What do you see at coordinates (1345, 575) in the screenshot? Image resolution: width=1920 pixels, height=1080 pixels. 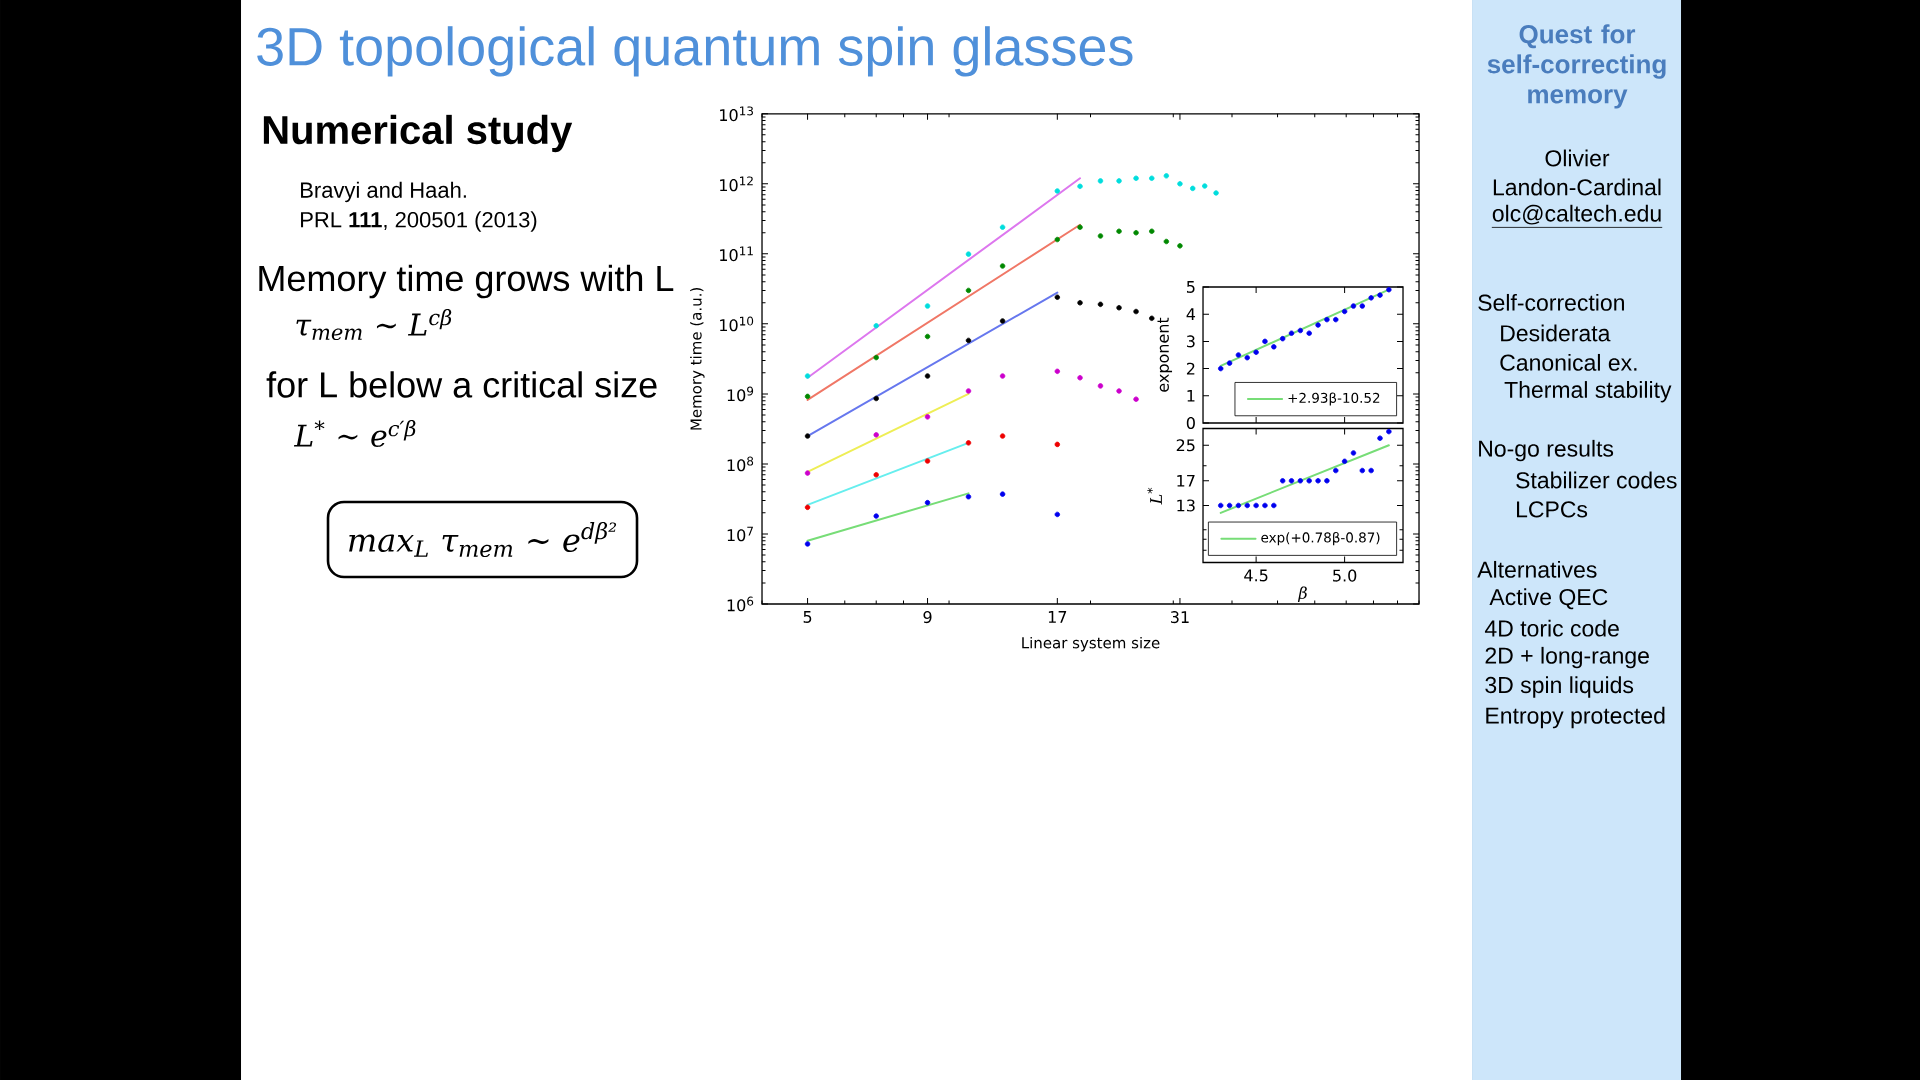 I see `x-tick-label: 5.0` at bounding box center [1345, 575].